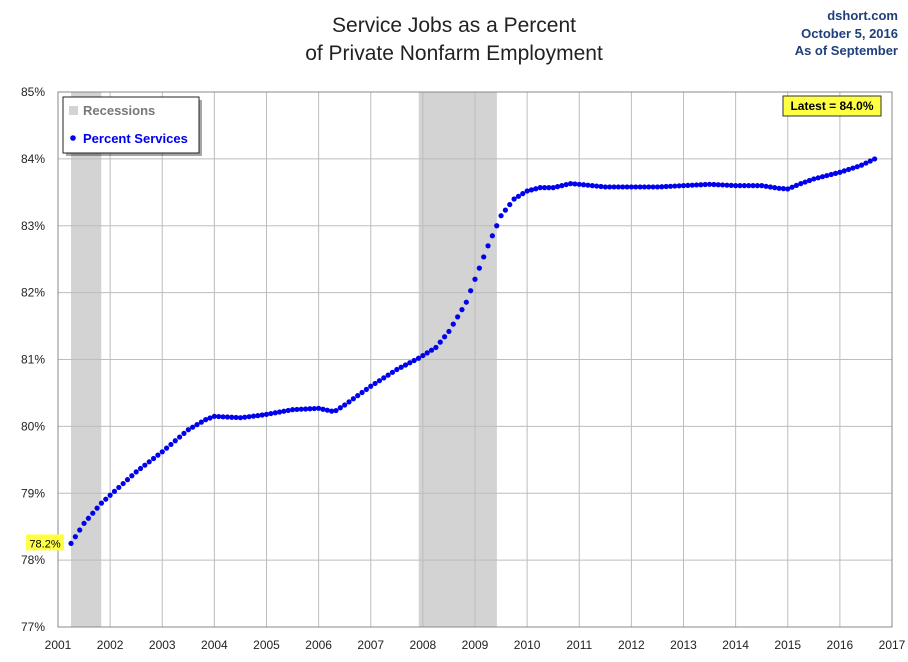 The width and height of the screenshot is (908, 662). Describe the element at coordinates (132, 126) in the screenshot. I see `legend-layer: Recessions Percent Services` at that location.